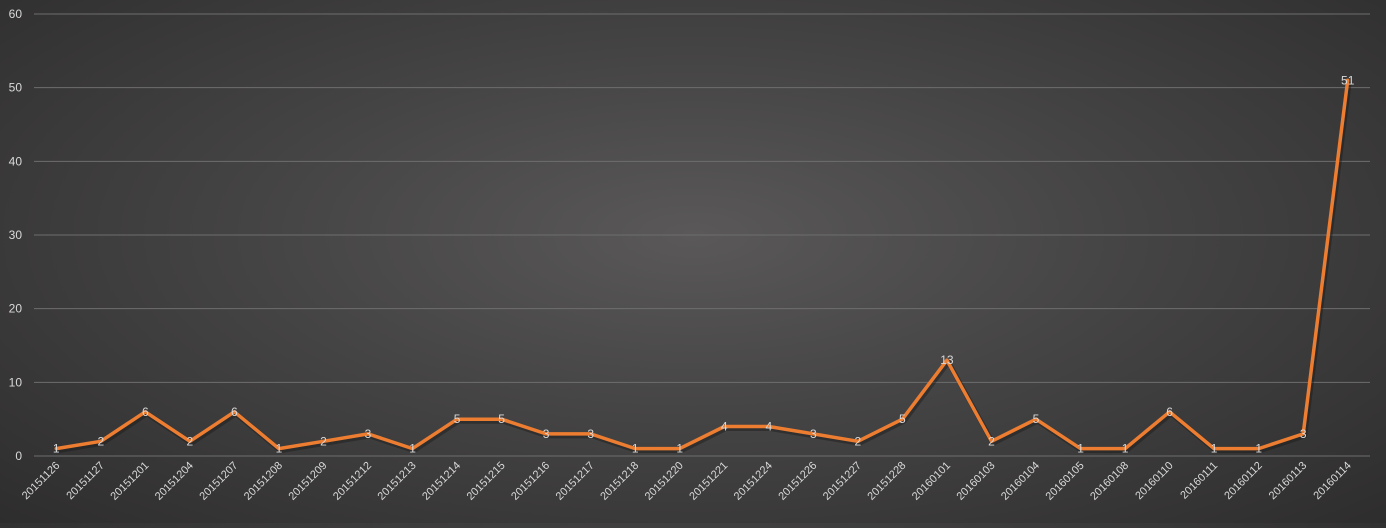 This screenshot has width=1386, height=528. I want to click on x-tick-label: 20160108, so click(1109, 481).